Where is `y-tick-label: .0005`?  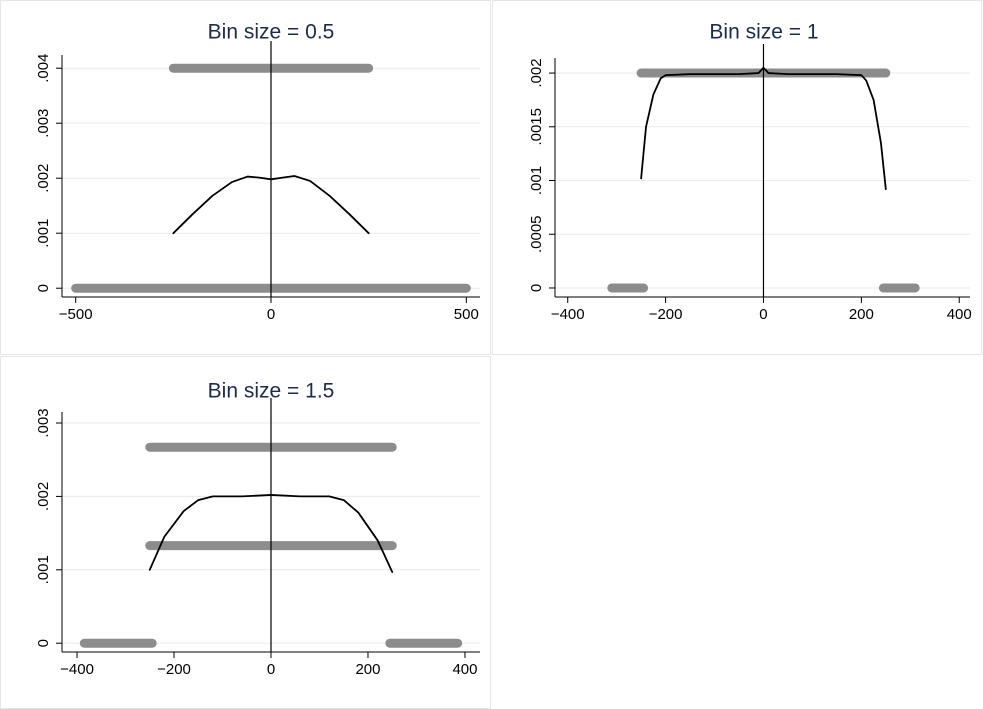
y-tick-label: .0005 is located at coordinates (536, 234).